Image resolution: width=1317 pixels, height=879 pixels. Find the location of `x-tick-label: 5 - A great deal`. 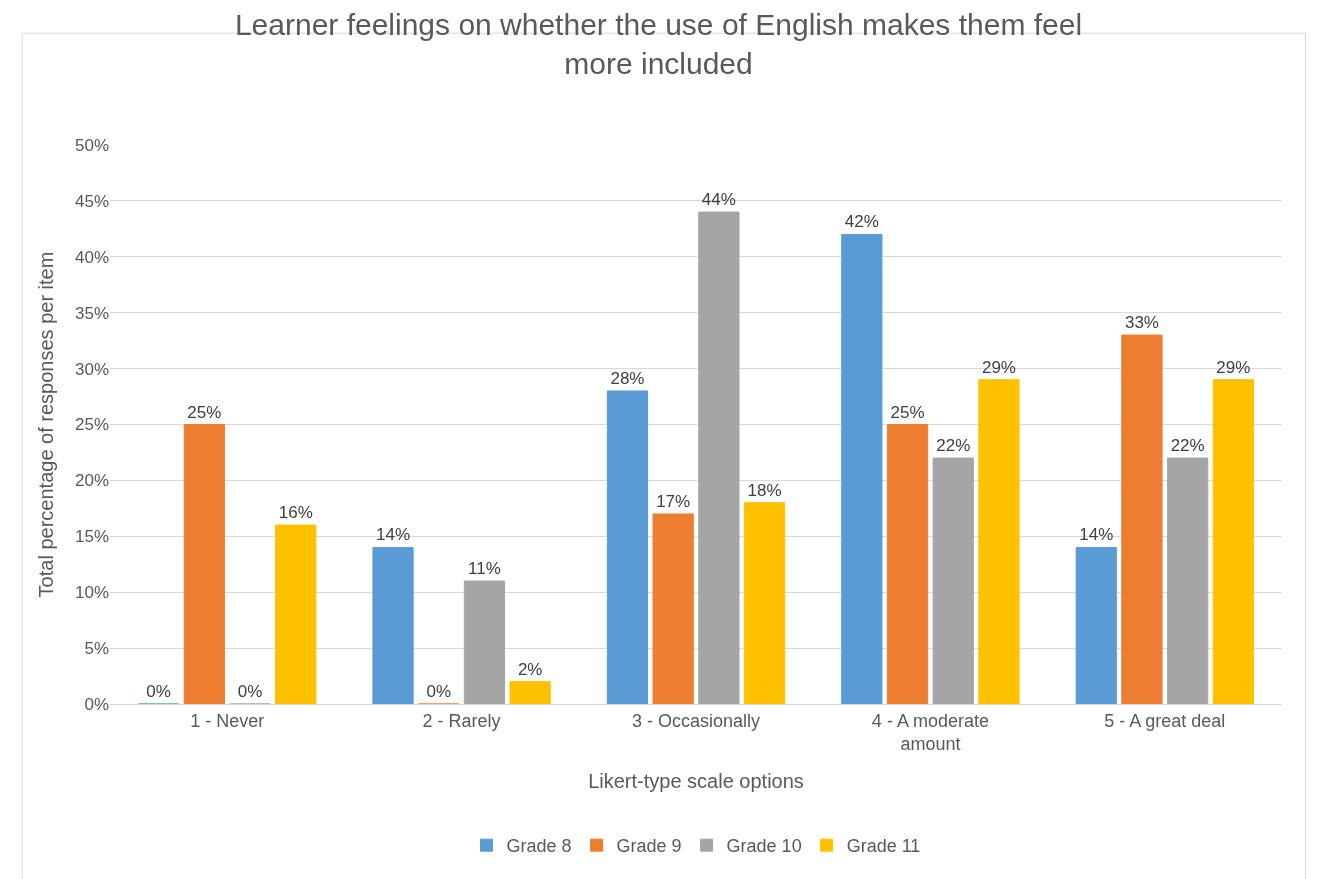

x-tick-label: 5 - A great deal is located at coordinates (1165, 720).